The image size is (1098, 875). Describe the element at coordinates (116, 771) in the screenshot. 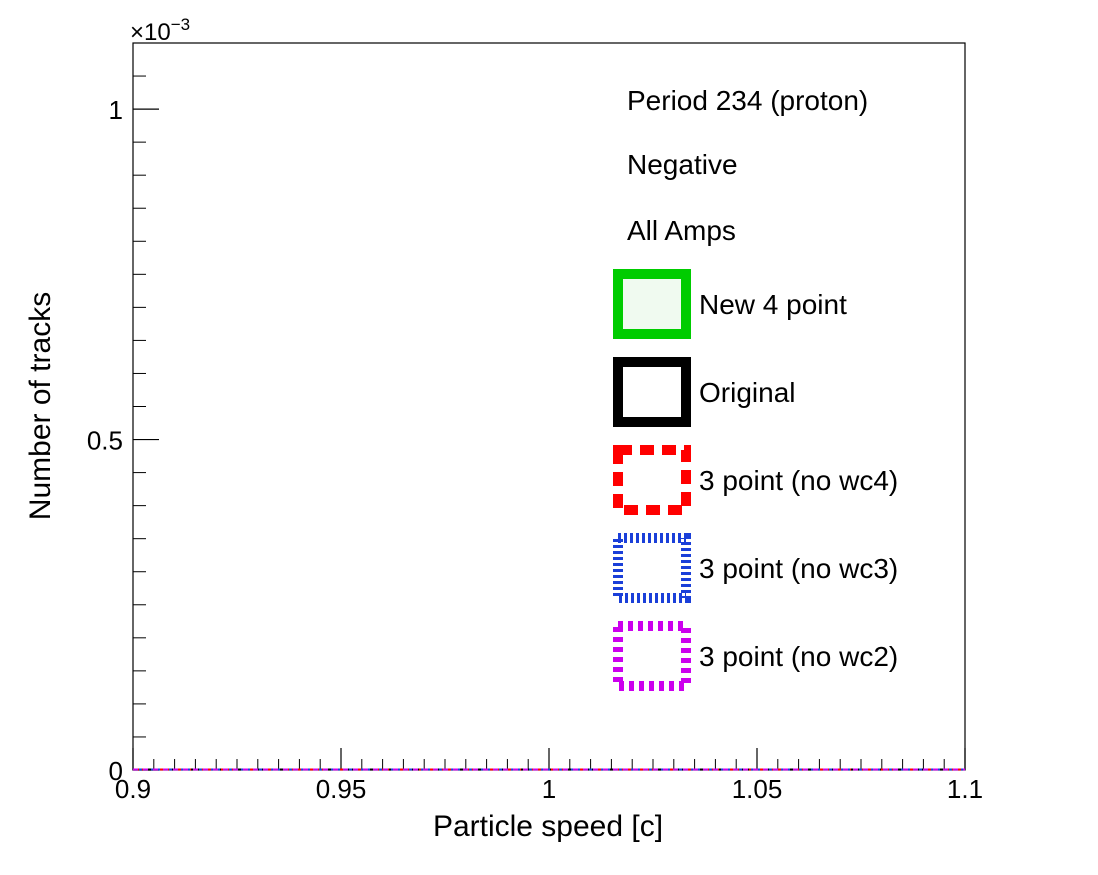

I see `y-tick-label-0: 0` at that location.